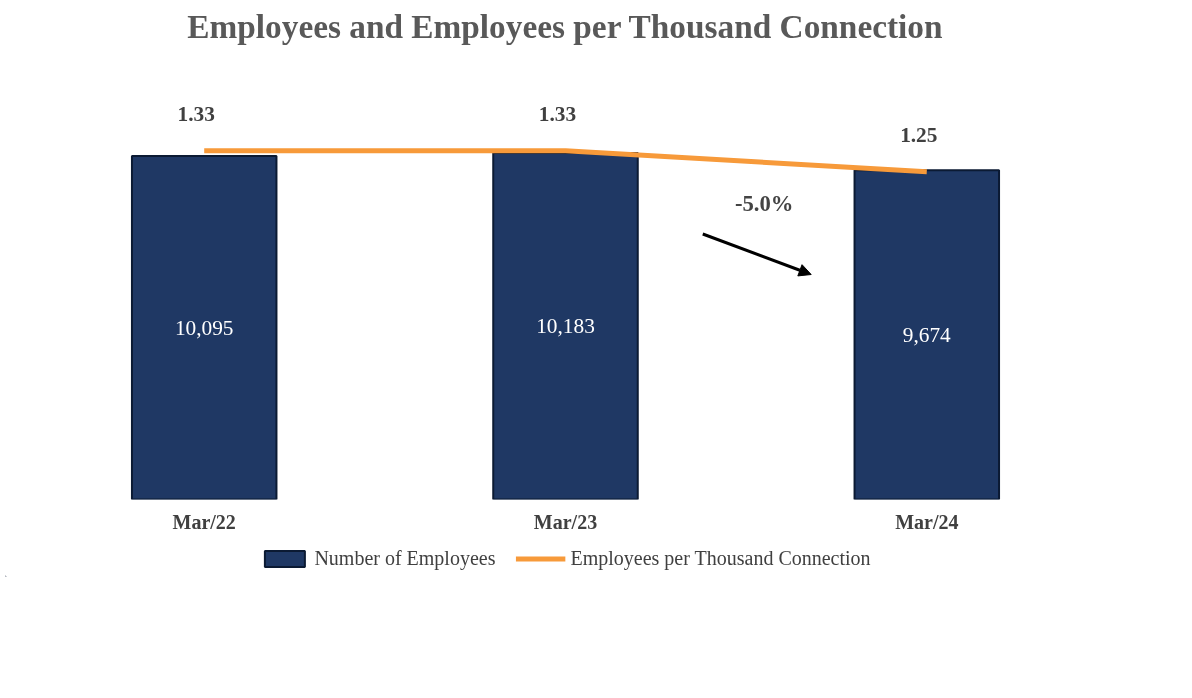 This screenshot has height=698, width=1192. Describe the element at coordinates (927, 334) in the screenshot. I see `data-label: 9,674` at that location.